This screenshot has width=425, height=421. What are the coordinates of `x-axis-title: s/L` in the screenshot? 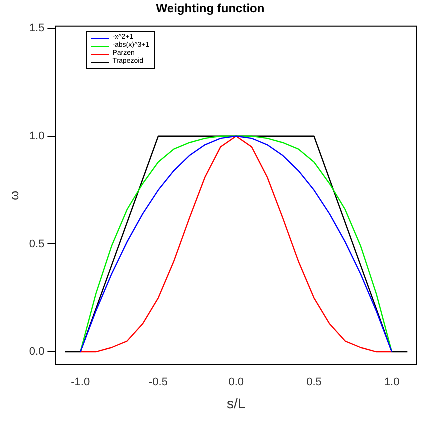 It's located at (236, 403).